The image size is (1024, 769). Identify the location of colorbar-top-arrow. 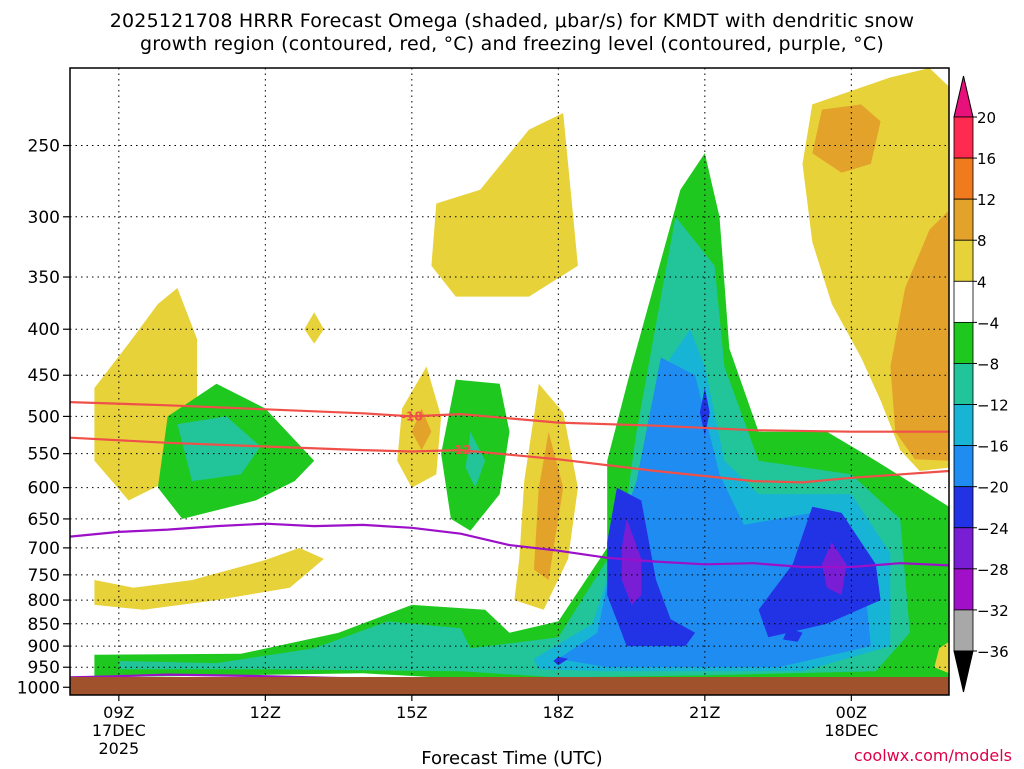
(963, 96).